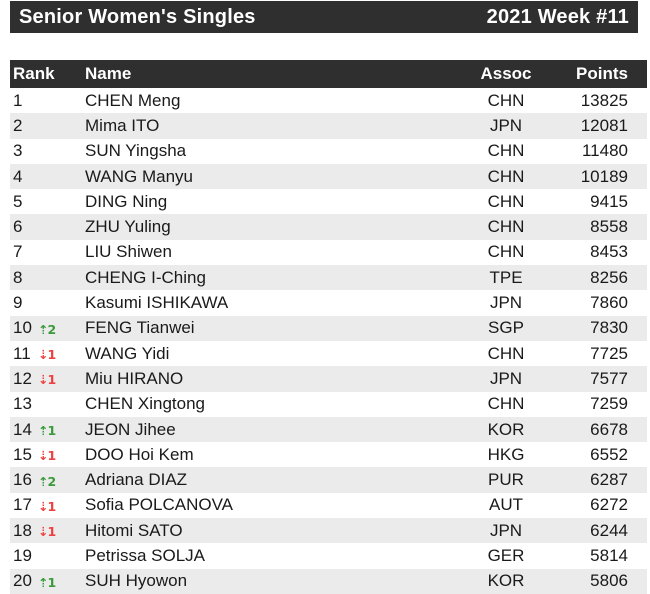  What do you see at coordinates (609, 404) in the screenshot?
I see `points-value: 7259` at bounding box center [609, 404].